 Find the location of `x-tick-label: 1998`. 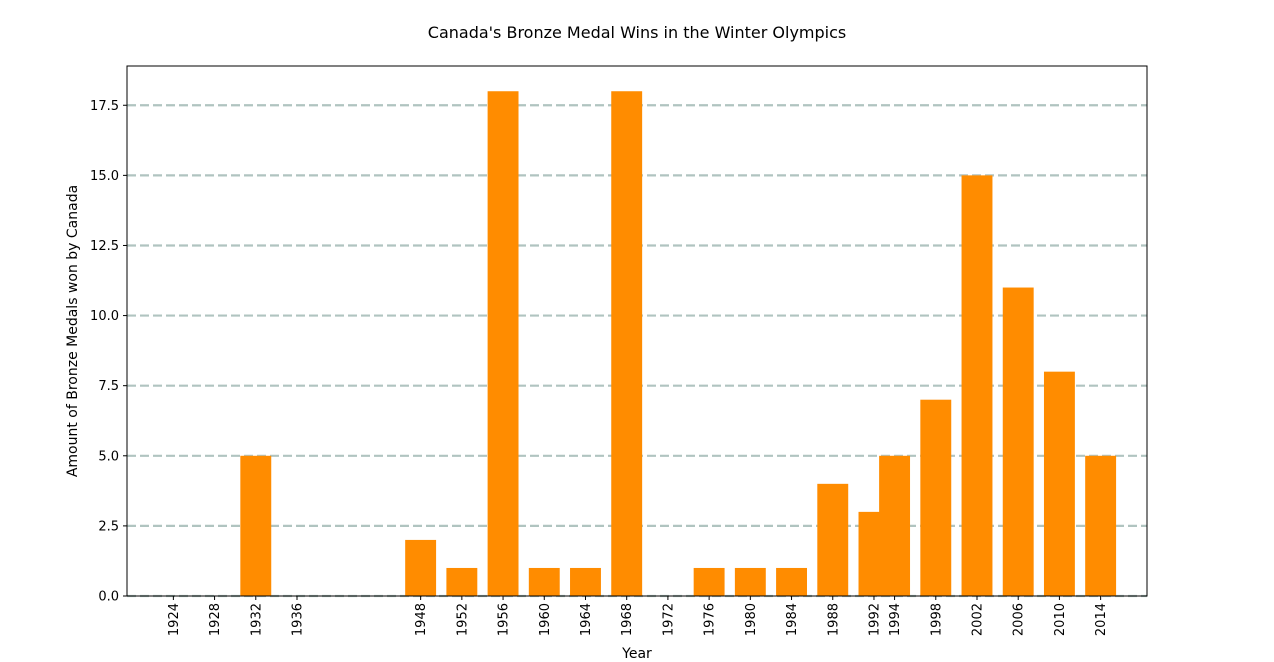

x-tick-label: 1998 is located at coordinates (936, 619).